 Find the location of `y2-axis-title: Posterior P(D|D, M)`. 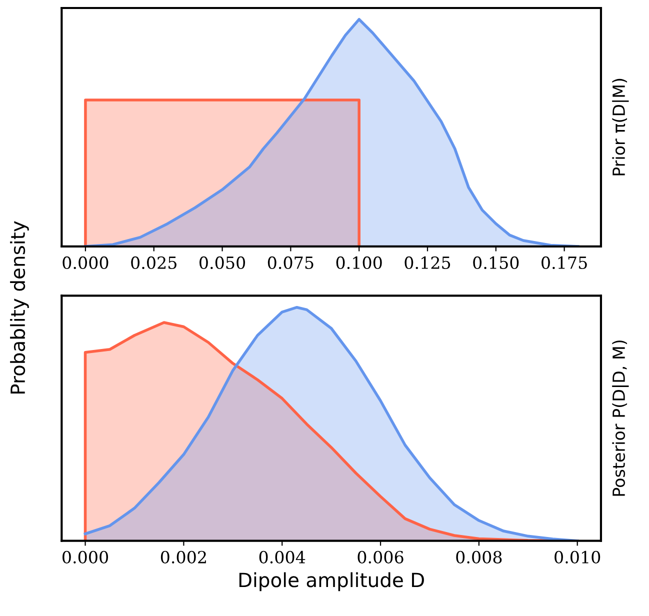

y2-axis-title: Posterior P(D|D, M) is located at coordinates (620, 418).